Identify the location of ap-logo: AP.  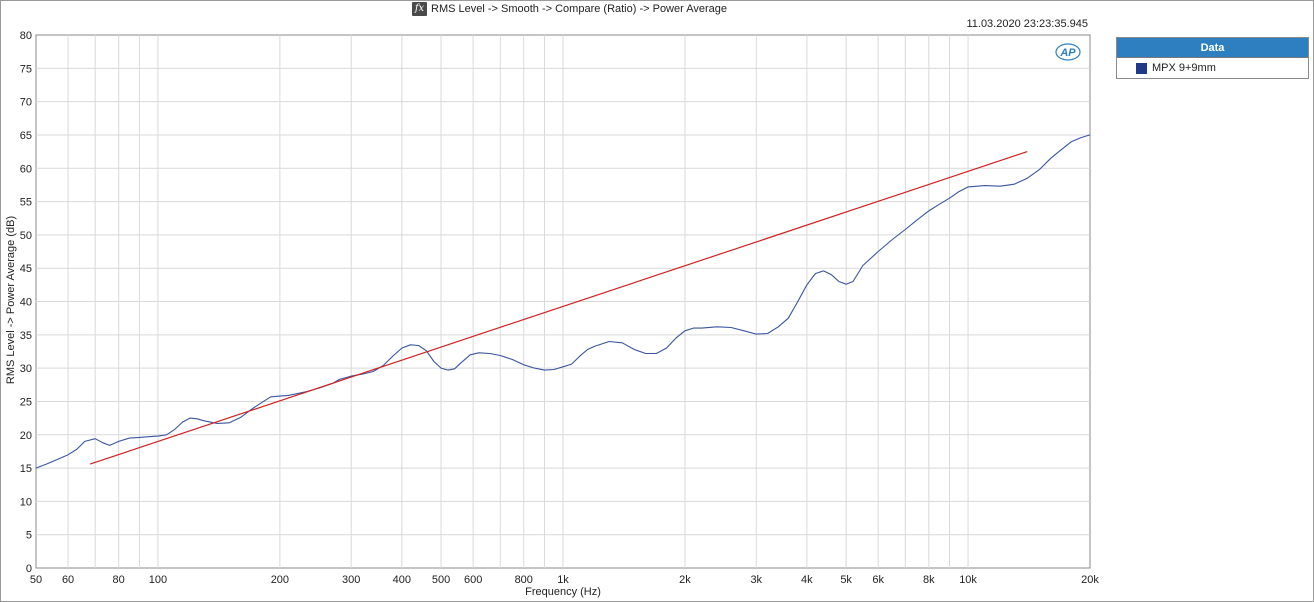
(1068, 52).